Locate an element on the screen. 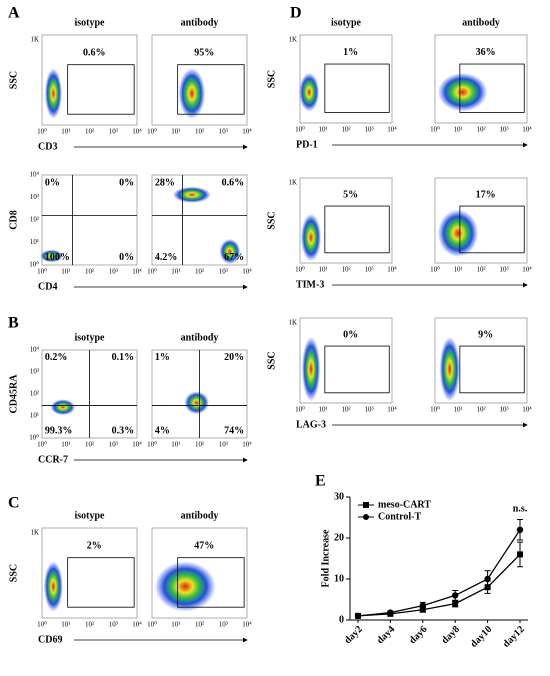  panel-label: B is located at coordinates (13, 323).